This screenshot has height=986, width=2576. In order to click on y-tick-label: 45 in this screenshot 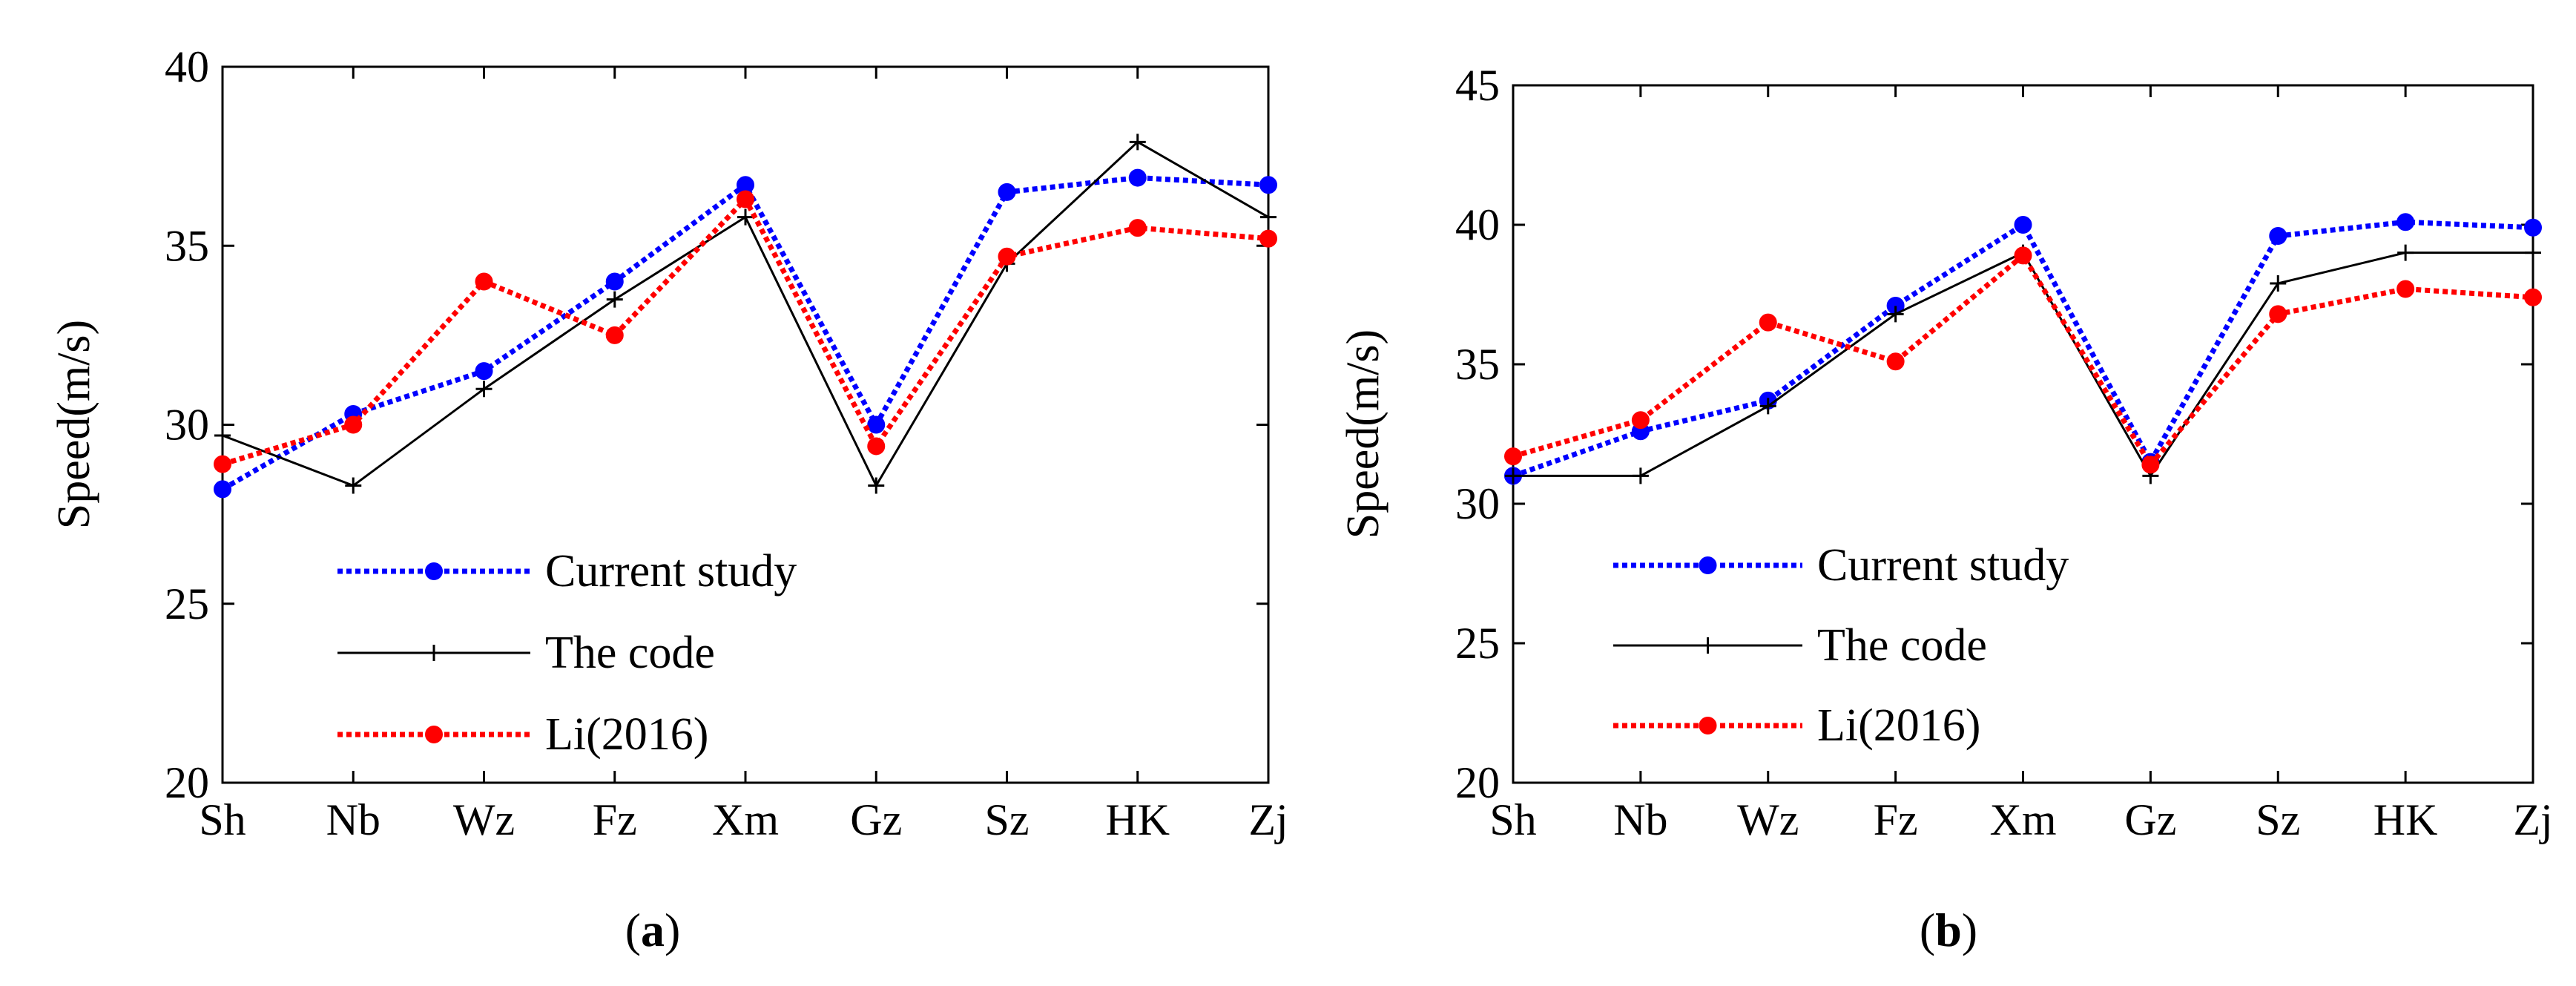, I will do `click(1478, 85)`.